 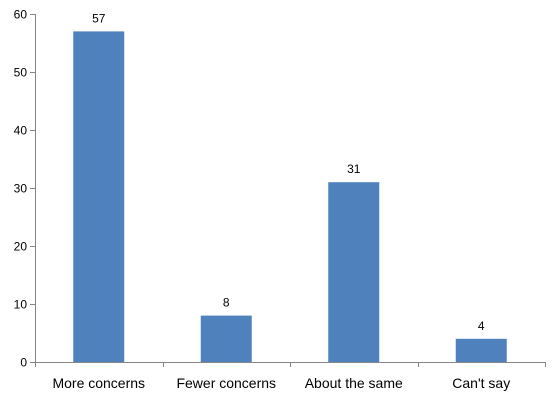 What do you see at coordinates (21, 15) in the screenshot?
I see `y-tick-label: 60` at bounding box center [21, 15].